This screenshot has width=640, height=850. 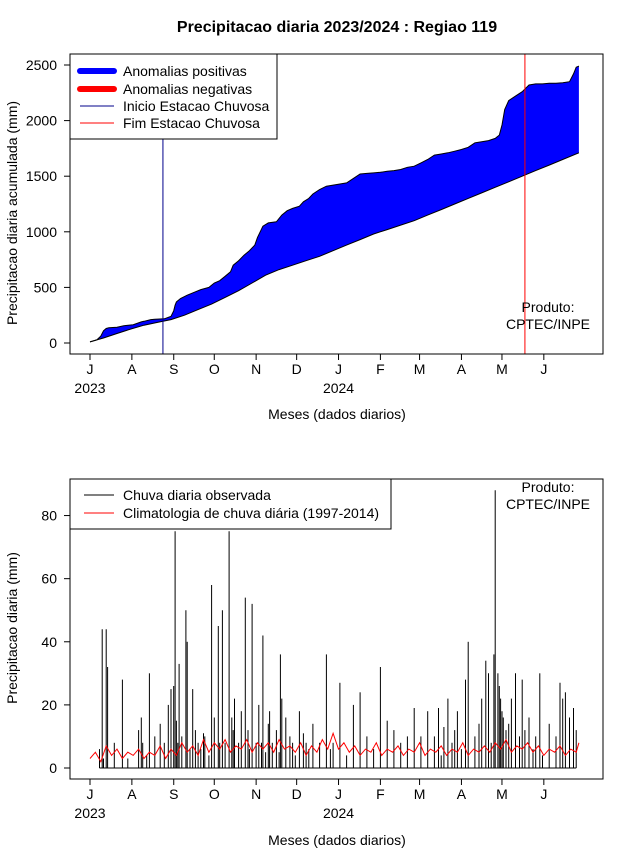 What do you see at coordinates (548, 307) in the screenshot?
I see `top-annotation-line-1: Produto:` at bounding box center [548, 307].